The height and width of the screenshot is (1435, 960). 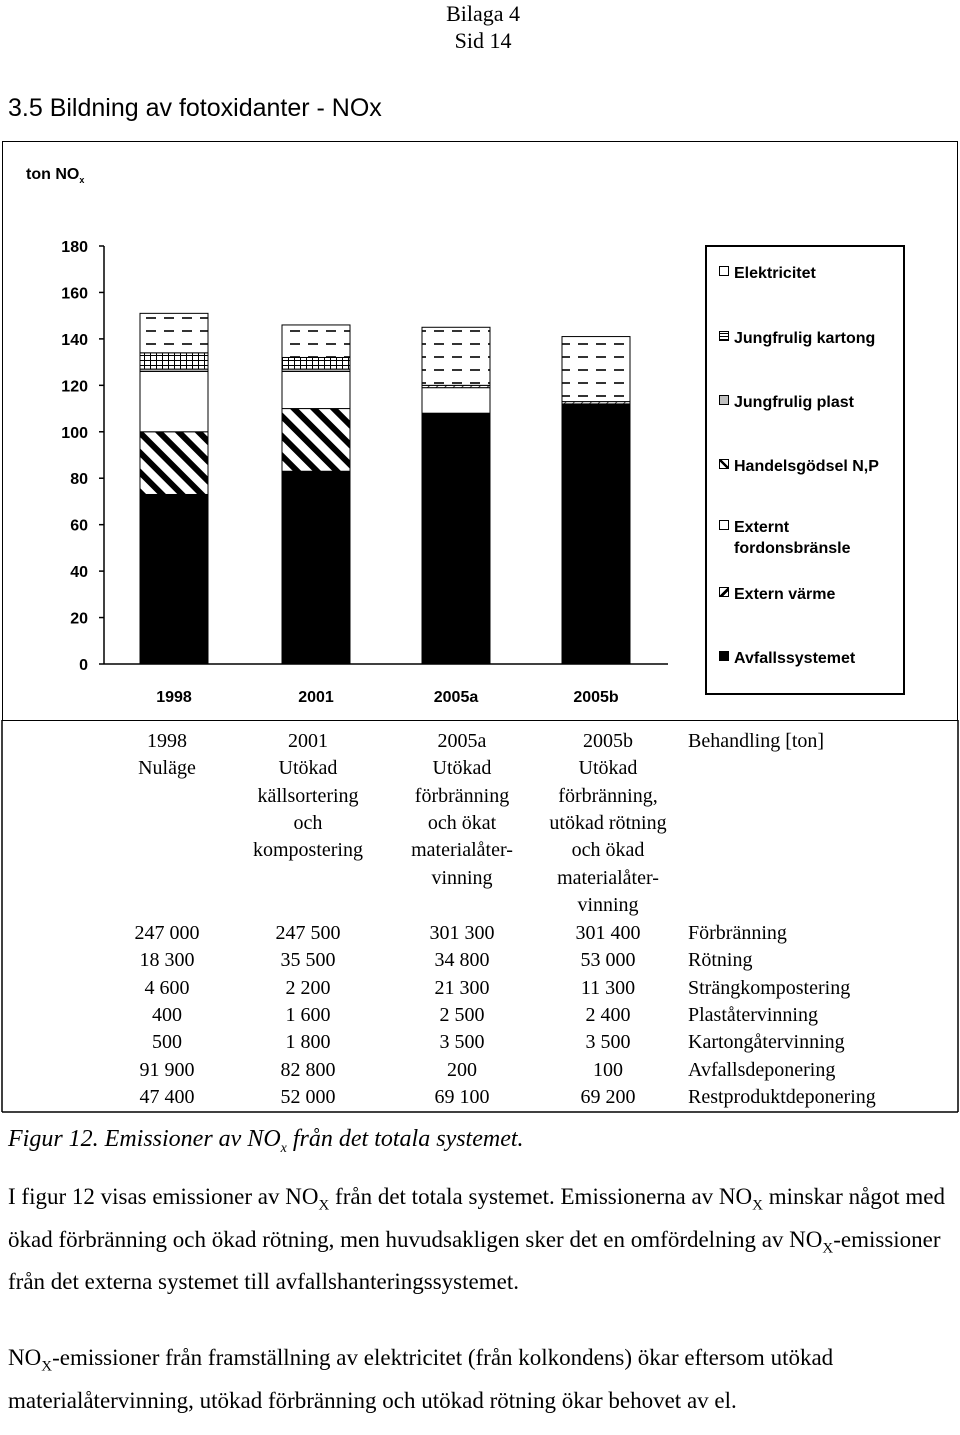 I want to click on table-cell: 100, so click(x=608, y=1070).